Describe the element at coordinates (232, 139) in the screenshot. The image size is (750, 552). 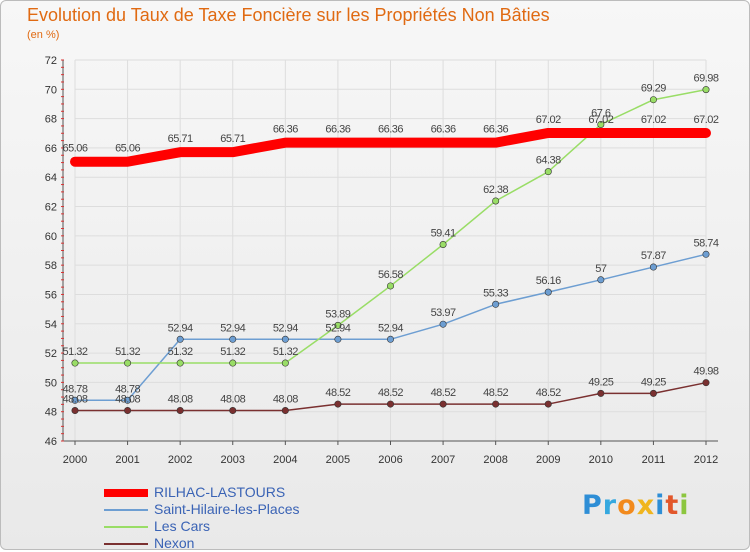
I see `data-label-0: 65.71` at that location.